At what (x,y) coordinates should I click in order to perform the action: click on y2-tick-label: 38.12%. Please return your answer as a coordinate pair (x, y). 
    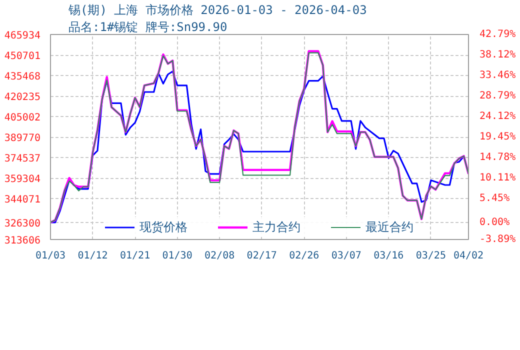
    Looking at the image, I should click on (498, 55).